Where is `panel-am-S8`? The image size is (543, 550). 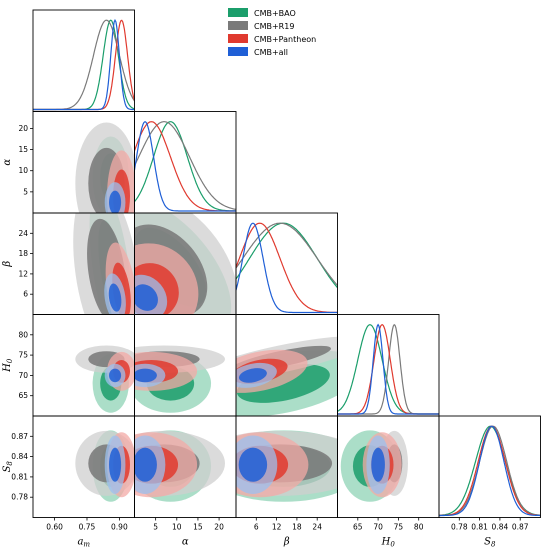
panel-am-S8 is located at coordinates (105, 466).